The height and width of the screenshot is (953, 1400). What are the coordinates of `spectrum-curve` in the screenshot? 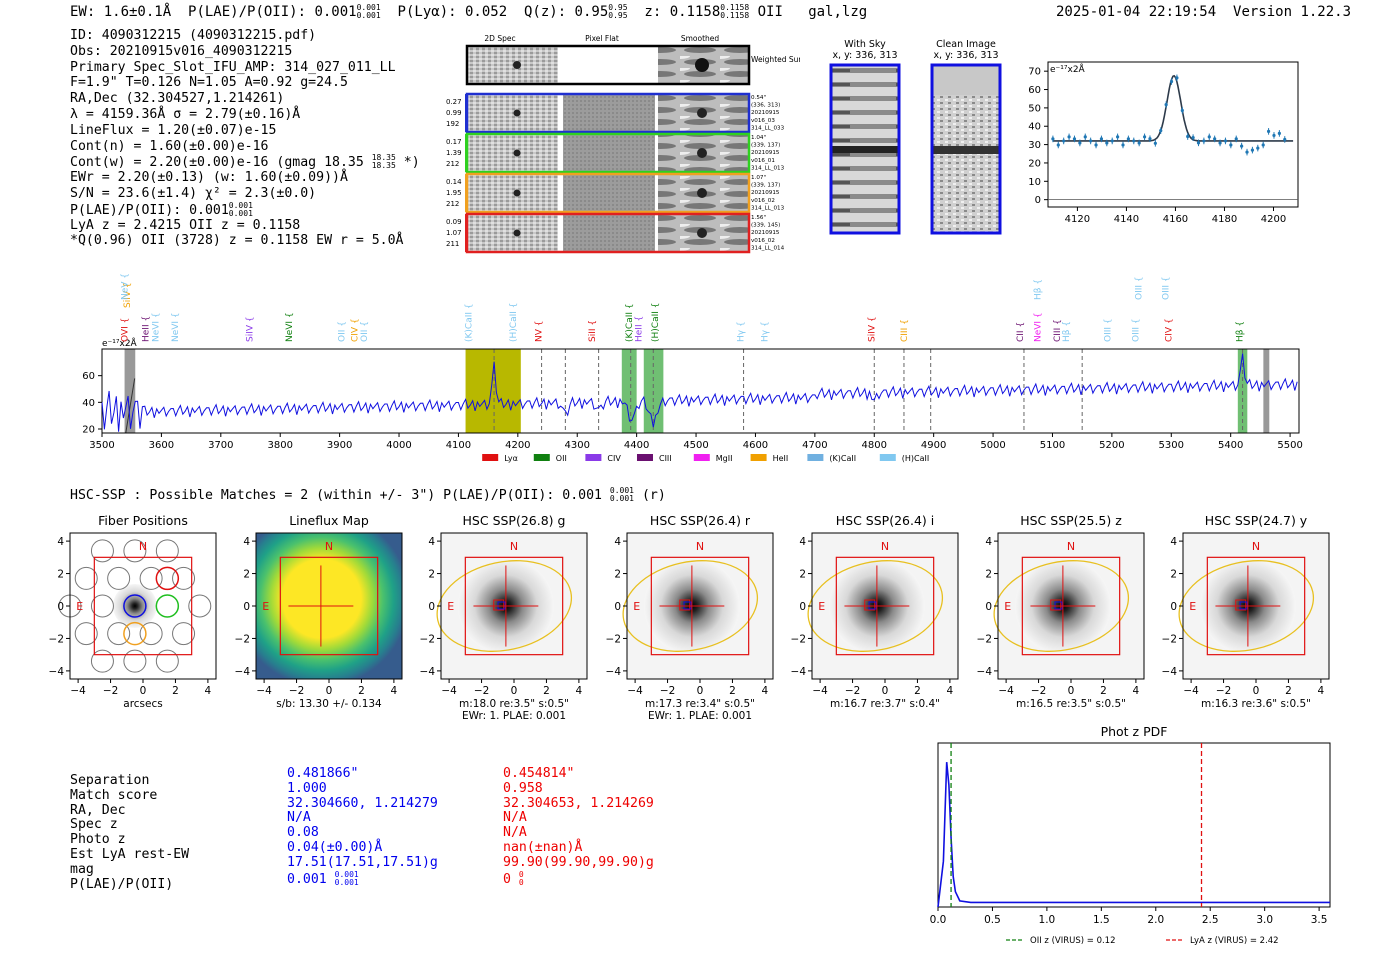 It's located at (699, 392).